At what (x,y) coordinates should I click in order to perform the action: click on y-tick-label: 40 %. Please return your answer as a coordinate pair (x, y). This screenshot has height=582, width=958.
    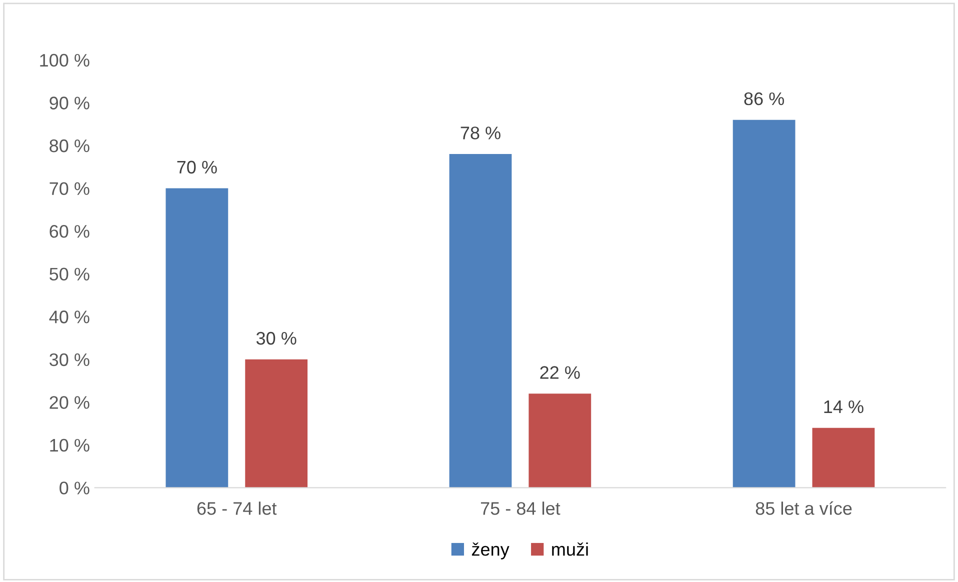
    Looking at the image, I should click on (69, 317).